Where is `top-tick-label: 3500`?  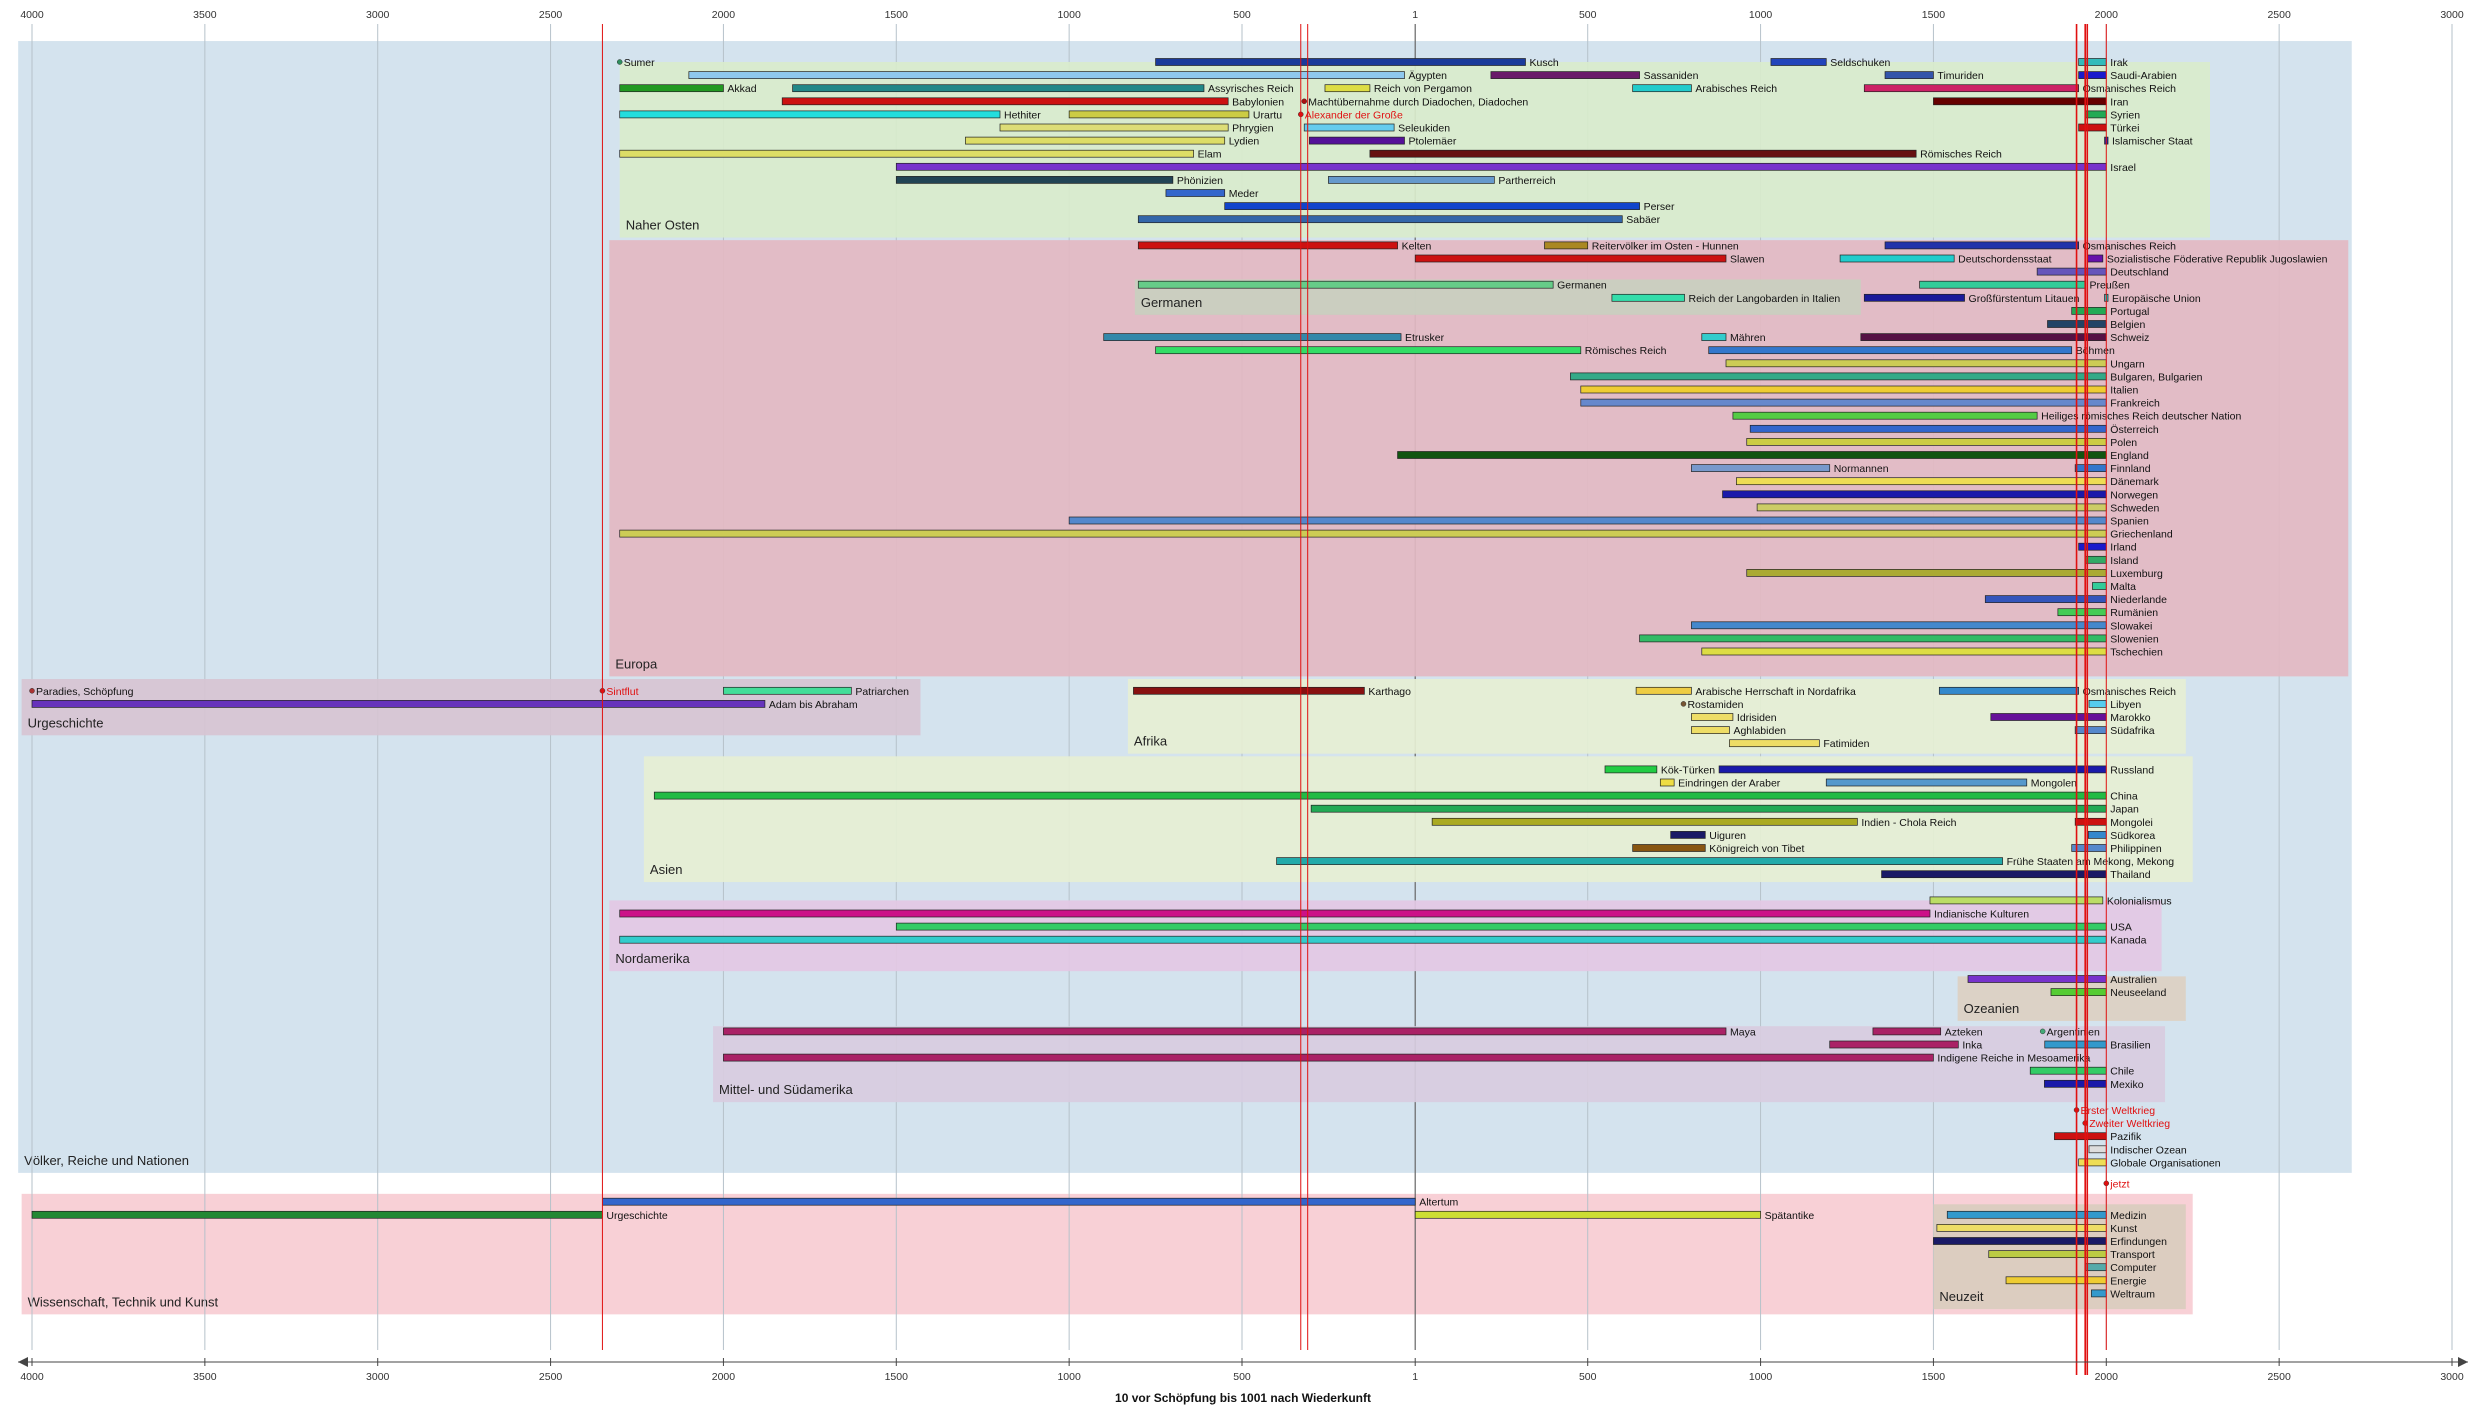
top-tick-label: 3500 is located at coordinates (205, 15).